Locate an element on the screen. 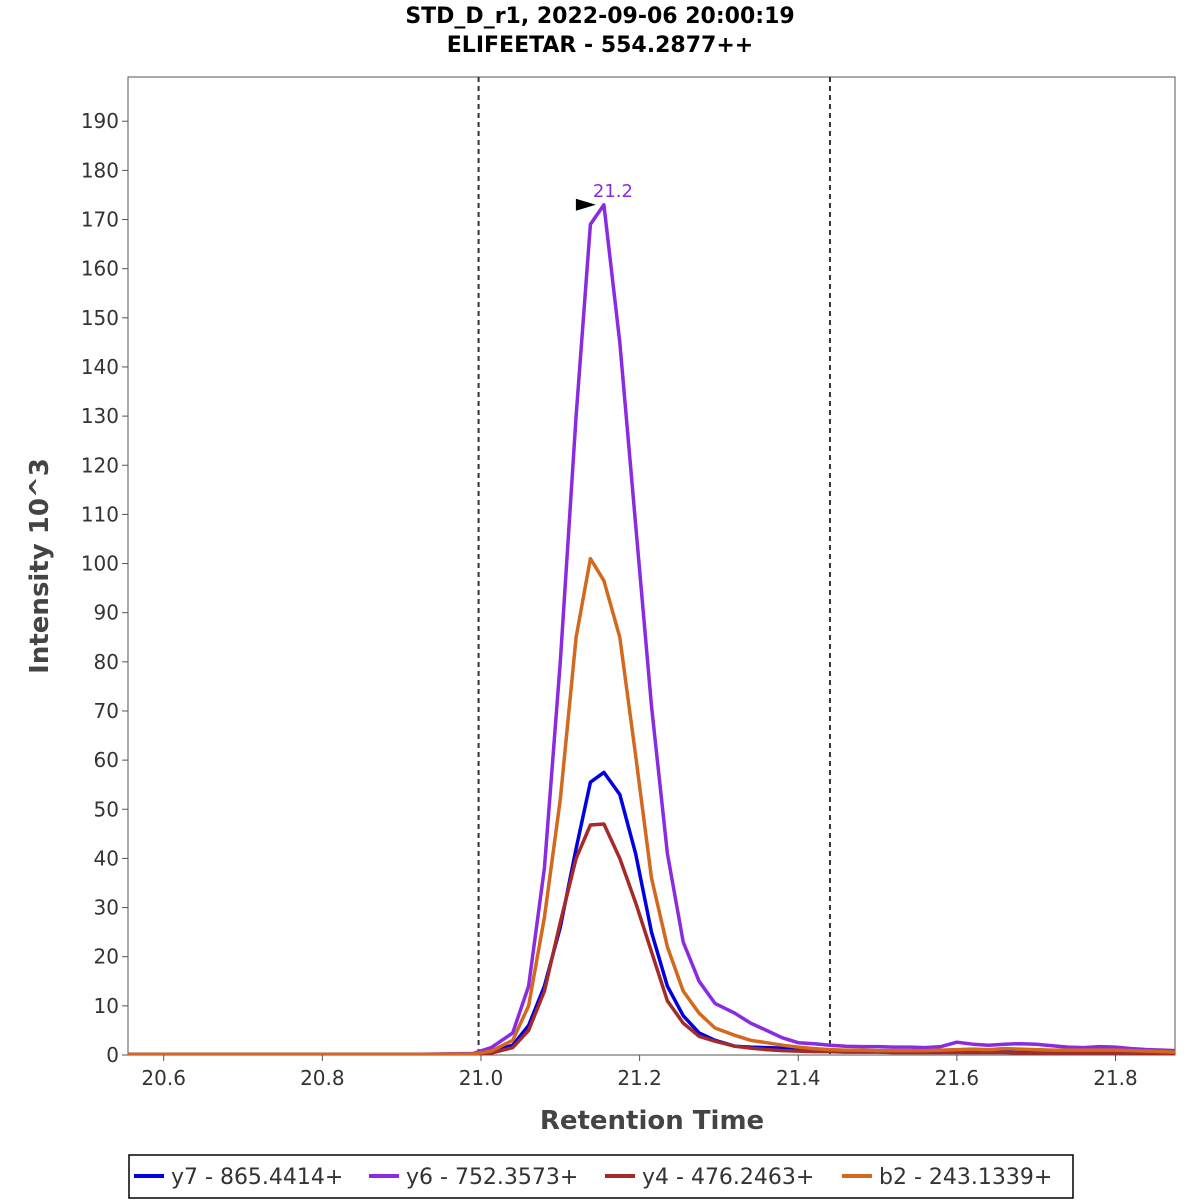  y-tick-label: 90 is located at coordinates (106, 613).